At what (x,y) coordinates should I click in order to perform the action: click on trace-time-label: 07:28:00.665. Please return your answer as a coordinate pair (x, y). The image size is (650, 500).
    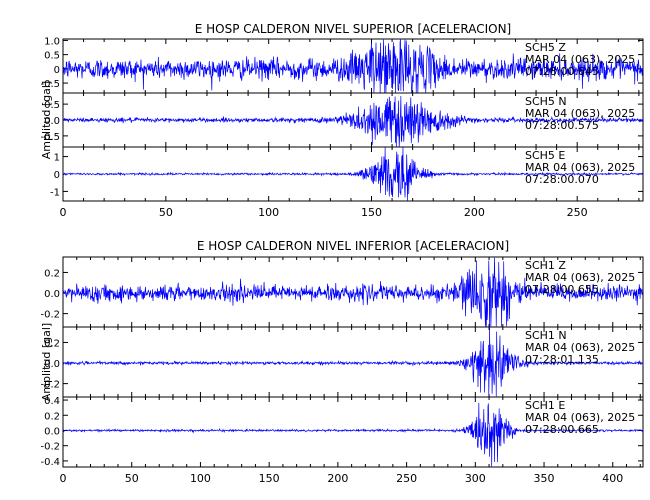
    Looking at the image, I should click on (562, 429).